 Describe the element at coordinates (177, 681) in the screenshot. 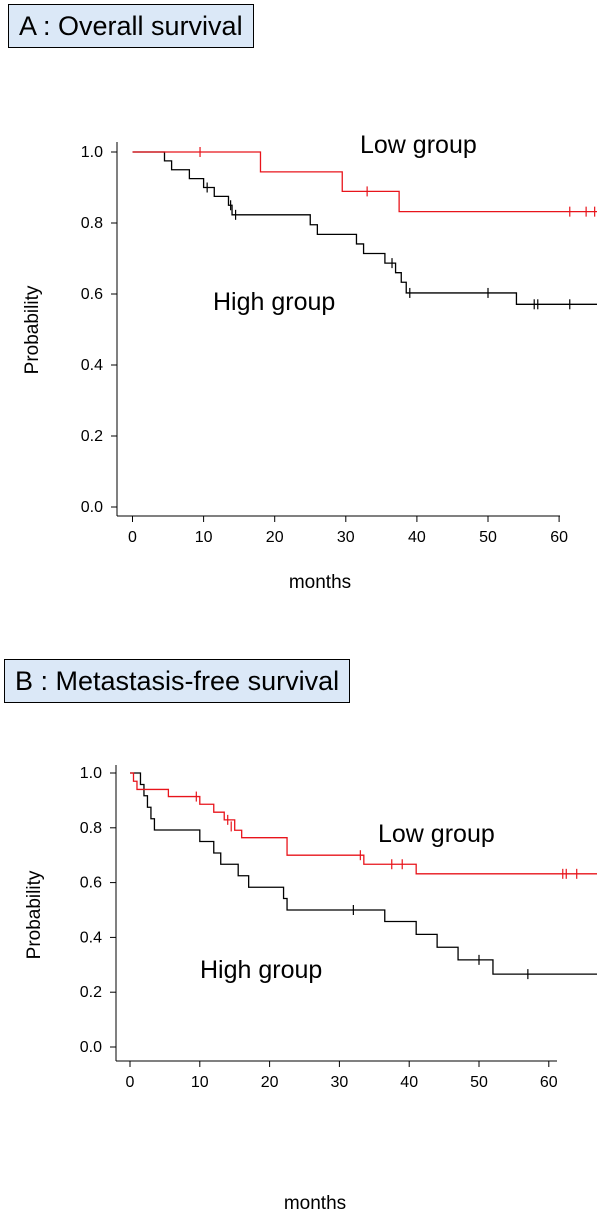

I see `panel-b-title: B : Metastasis-free survival` at that location.